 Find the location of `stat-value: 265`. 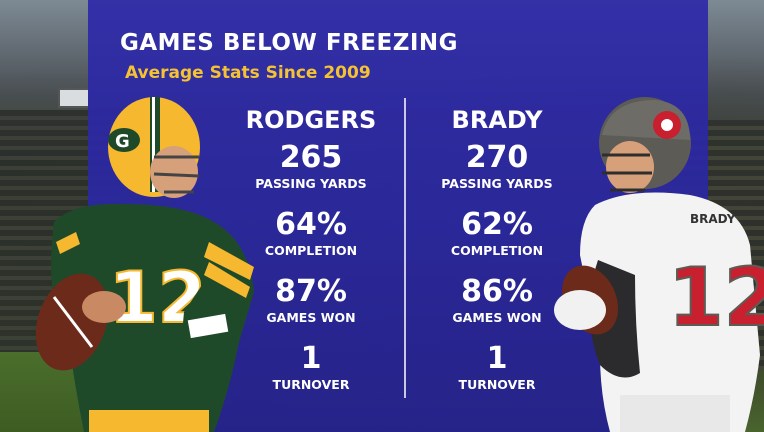

stat-value: 265 is located at coordinates (311, 157).